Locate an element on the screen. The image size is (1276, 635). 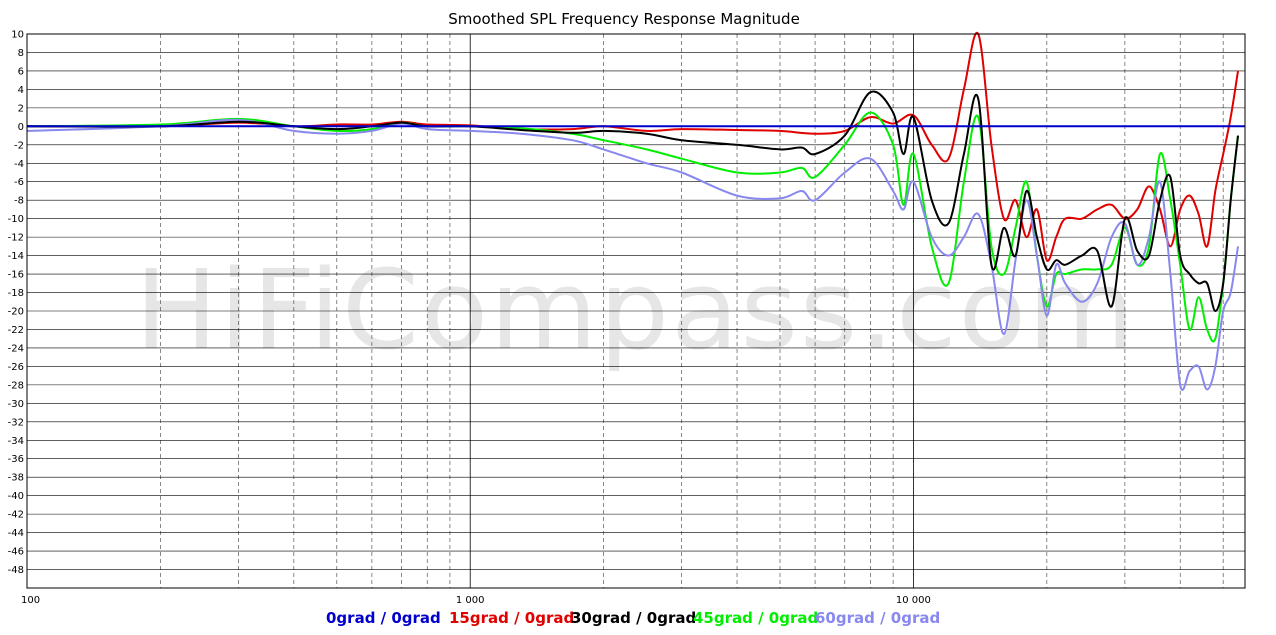
x-tick-label: 1 000 is located at coordinates (470, 600).